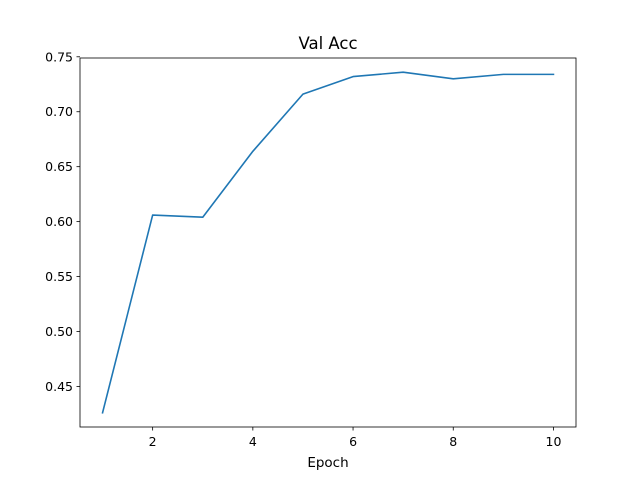  Describe the element at coordinates (554, 441) in the screenshot. I see `x-tick-label: 10` at that location.